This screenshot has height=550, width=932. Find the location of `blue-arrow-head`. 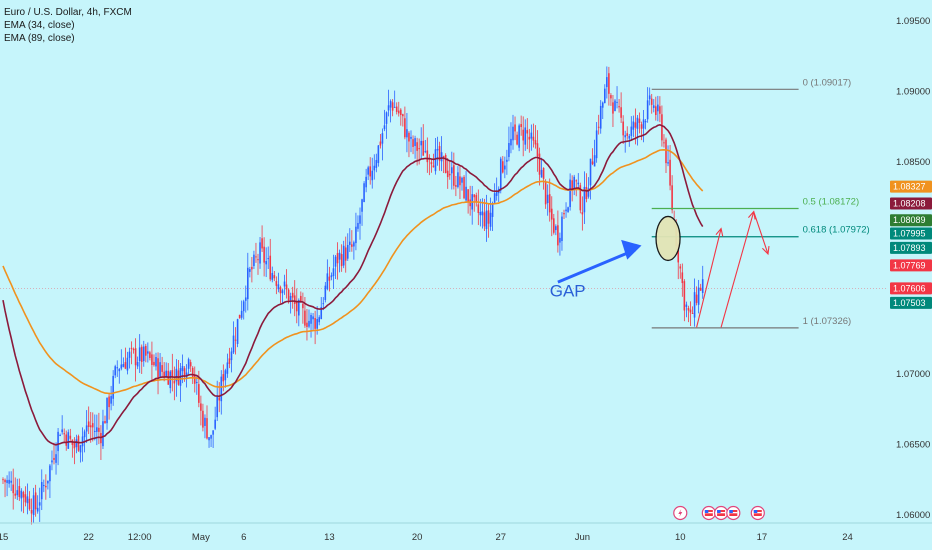

blue-arrow-head is located at coordinates (631, 249).